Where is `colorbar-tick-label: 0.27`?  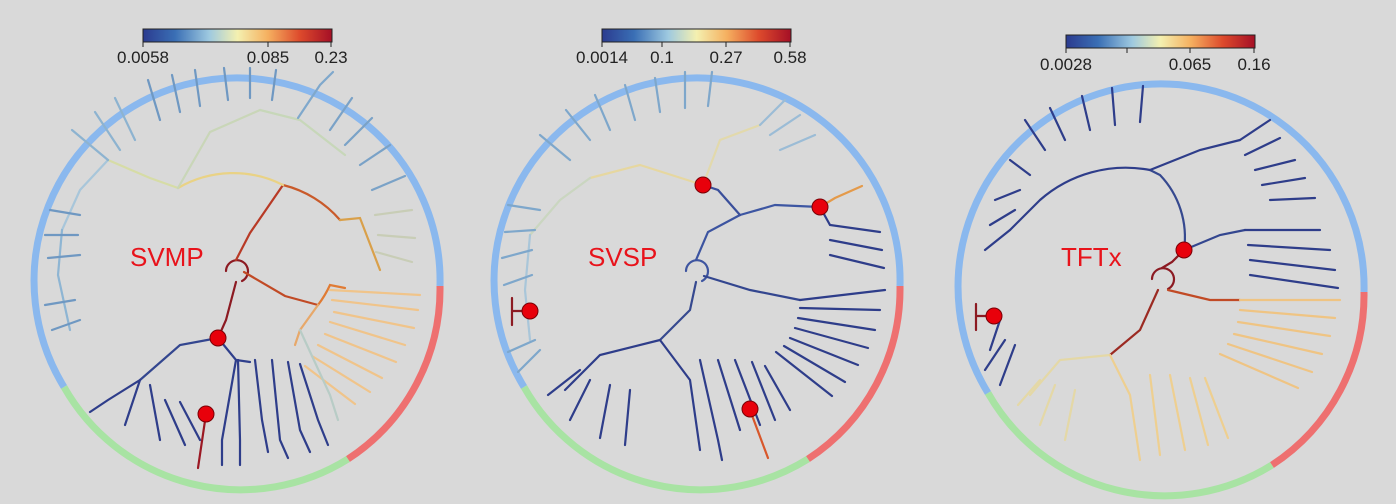
colorbar-tick-label: 0.27 is located at coordinates (725, 57).